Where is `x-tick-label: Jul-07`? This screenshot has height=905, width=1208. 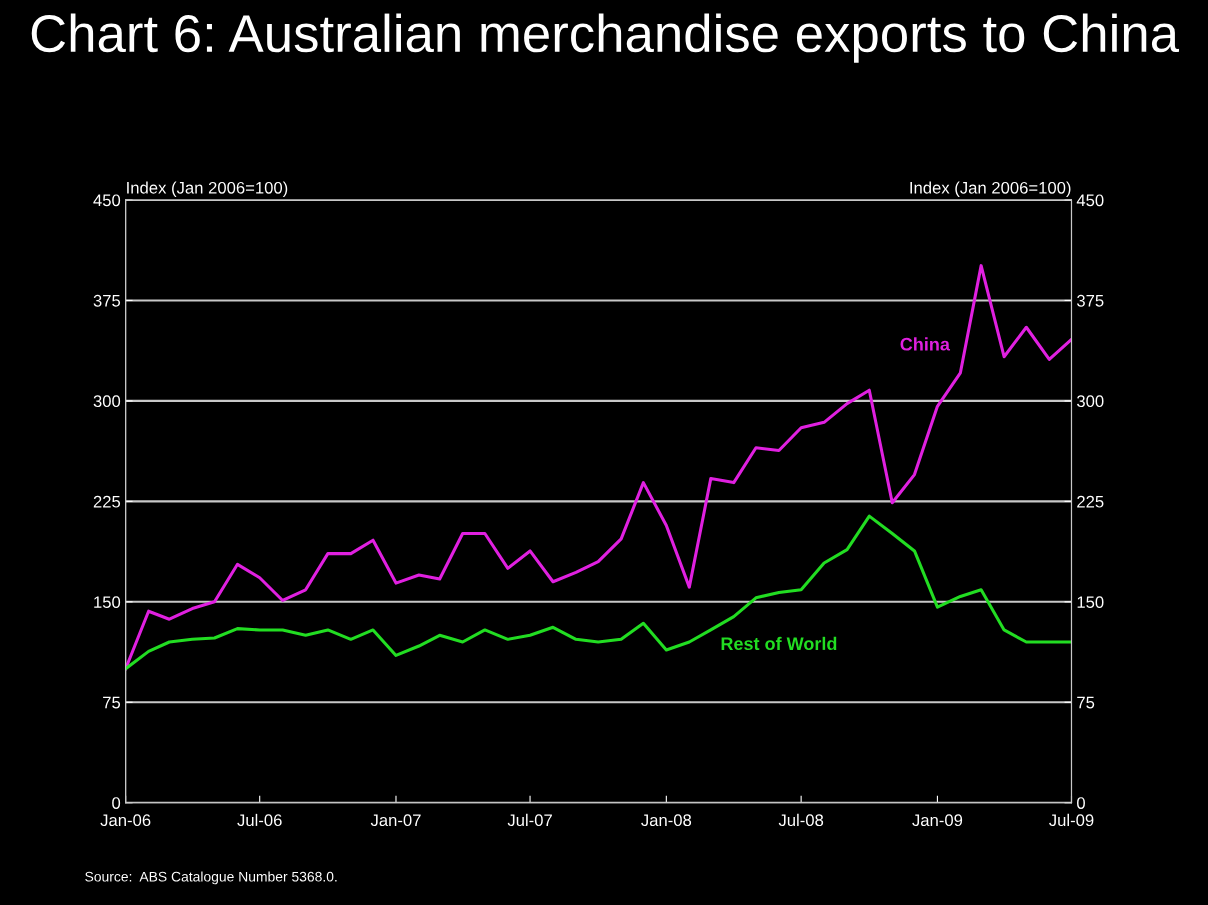
x-tick-label: Jul-07 is located at coordinates (529, 820).